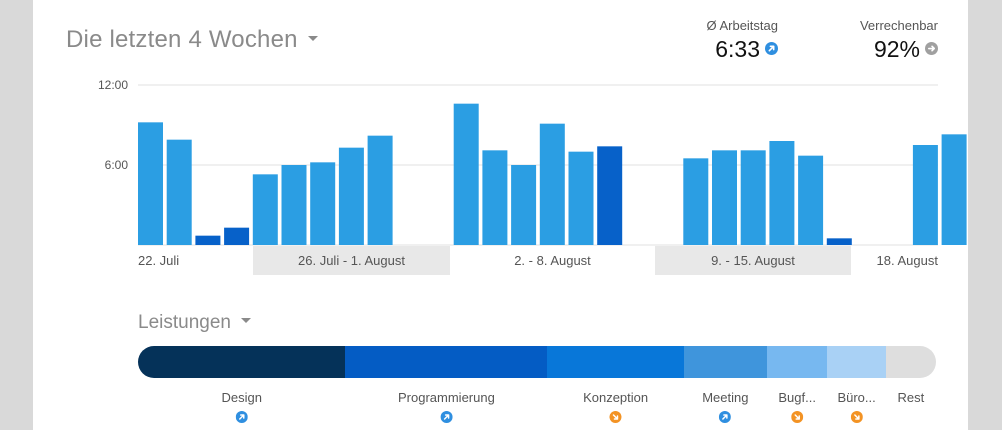  I want to click on y-tick-label: 6:00, so click(117, 165).